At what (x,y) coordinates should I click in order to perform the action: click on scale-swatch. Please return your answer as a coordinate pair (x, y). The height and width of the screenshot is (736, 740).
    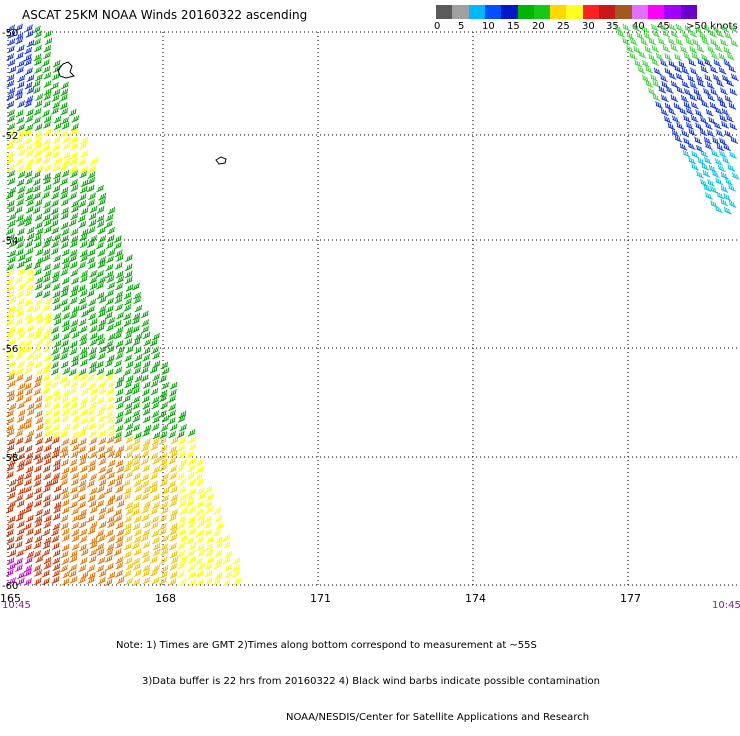
    Looking at the image, I should click on (558, 12).